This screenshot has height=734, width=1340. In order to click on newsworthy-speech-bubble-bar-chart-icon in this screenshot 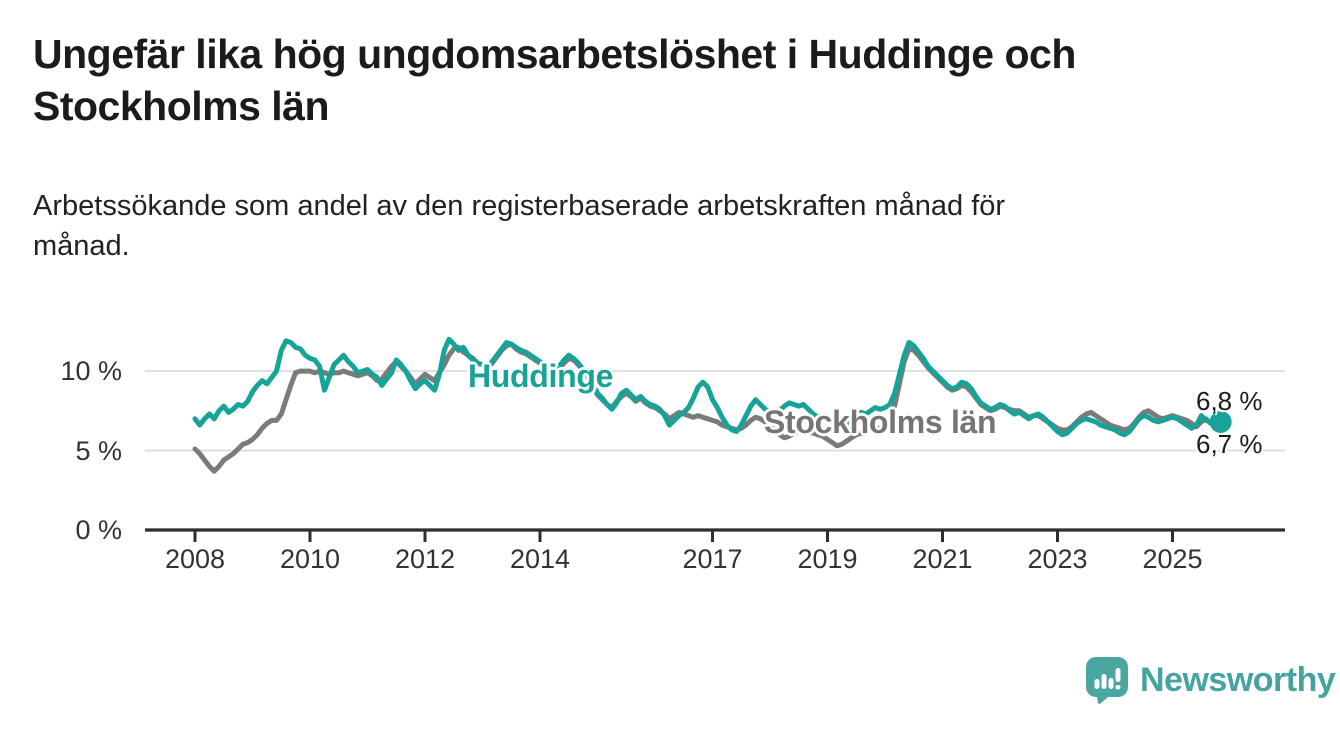, I will do `click(1107, 680)`.